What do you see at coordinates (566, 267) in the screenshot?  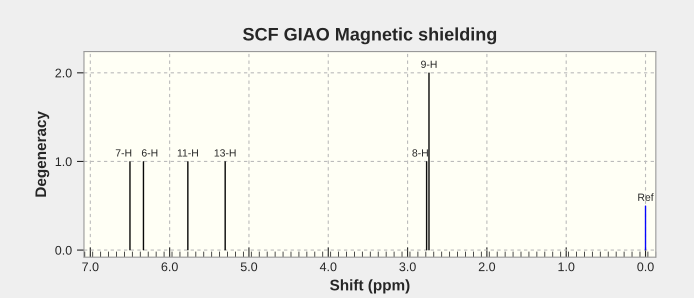 I see `x-tick-label: 1.0` at bounding box center [566, 267].